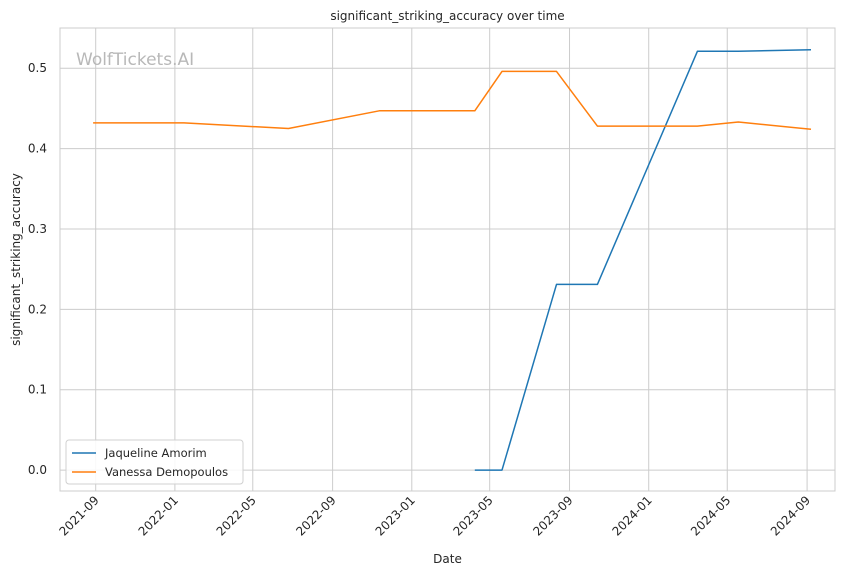  What do you see at coordinates (37, 229) in the screenshot?
I see `y-tick-label: 0.3` at bounding box center [37, 229].